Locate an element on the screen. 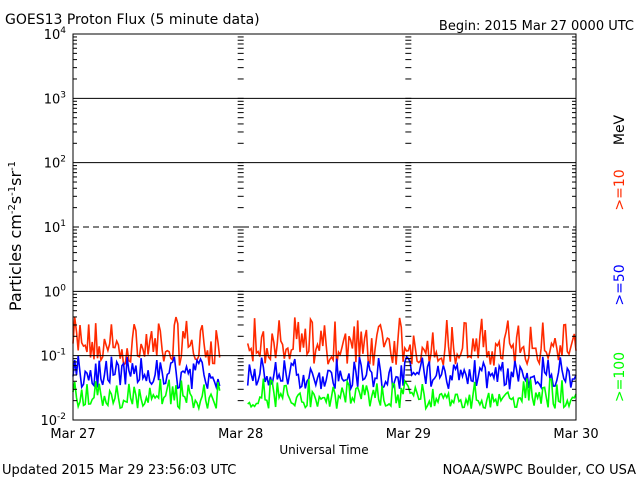  y-axis-title: Particles cm-2s-1sr-1 is located at coordinates (15, 236).